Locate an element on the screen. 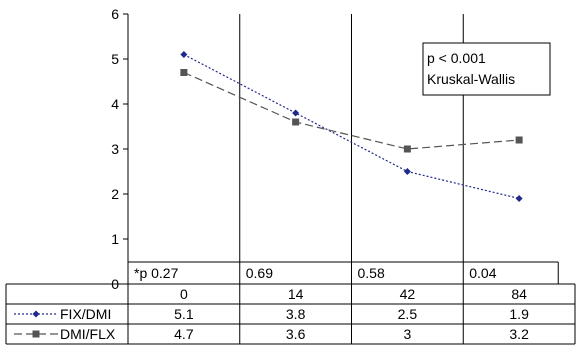  pvalue-label: 0.69 is located at coordinates (259, 273).